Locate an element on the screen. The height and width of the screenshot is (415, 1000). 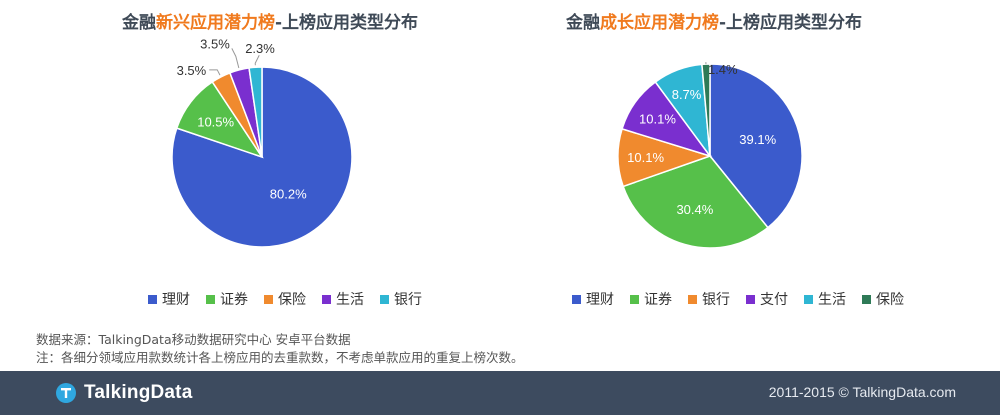
logo: TalkingData is located at coordinates (123, 393).